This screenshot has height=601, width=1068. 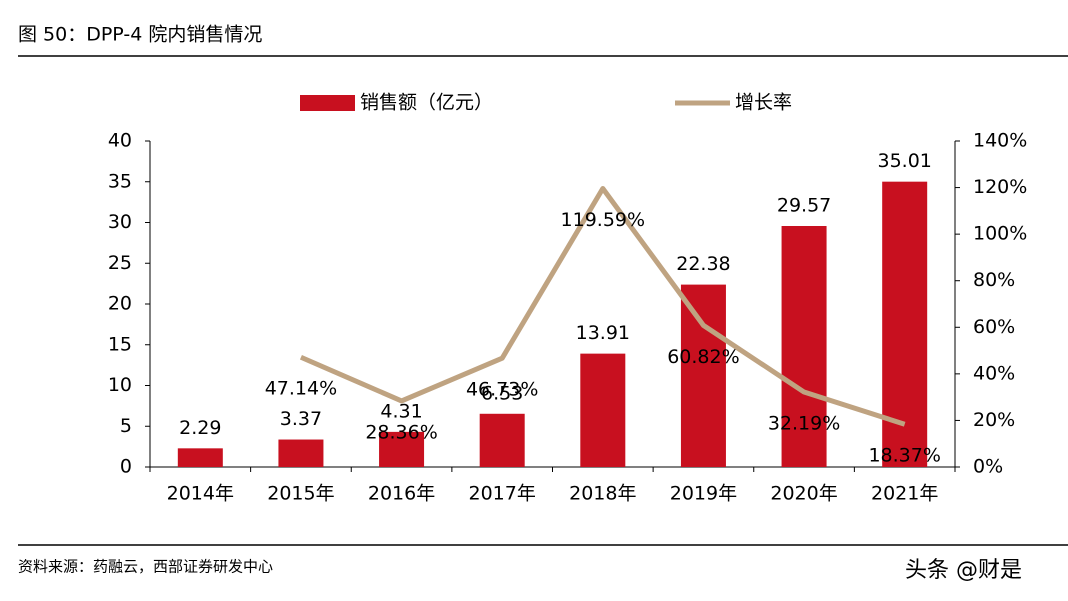 What do you see at coordinates (603, 220) in the screenshot?
I see `line-value-label: 119.59%` at bounding box center [603, 220].